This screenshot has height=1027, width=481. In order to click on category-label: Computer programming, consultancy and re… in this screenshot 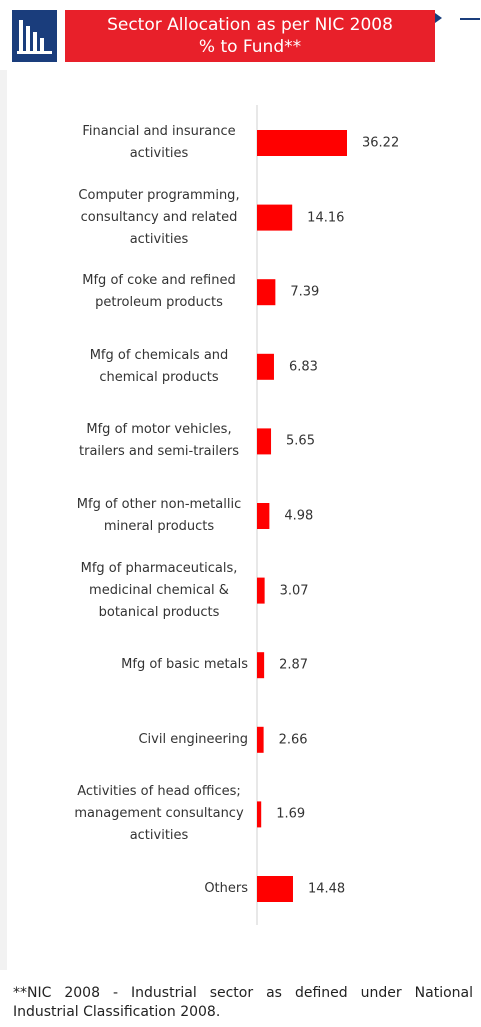, I will do `click(159, 217)`.